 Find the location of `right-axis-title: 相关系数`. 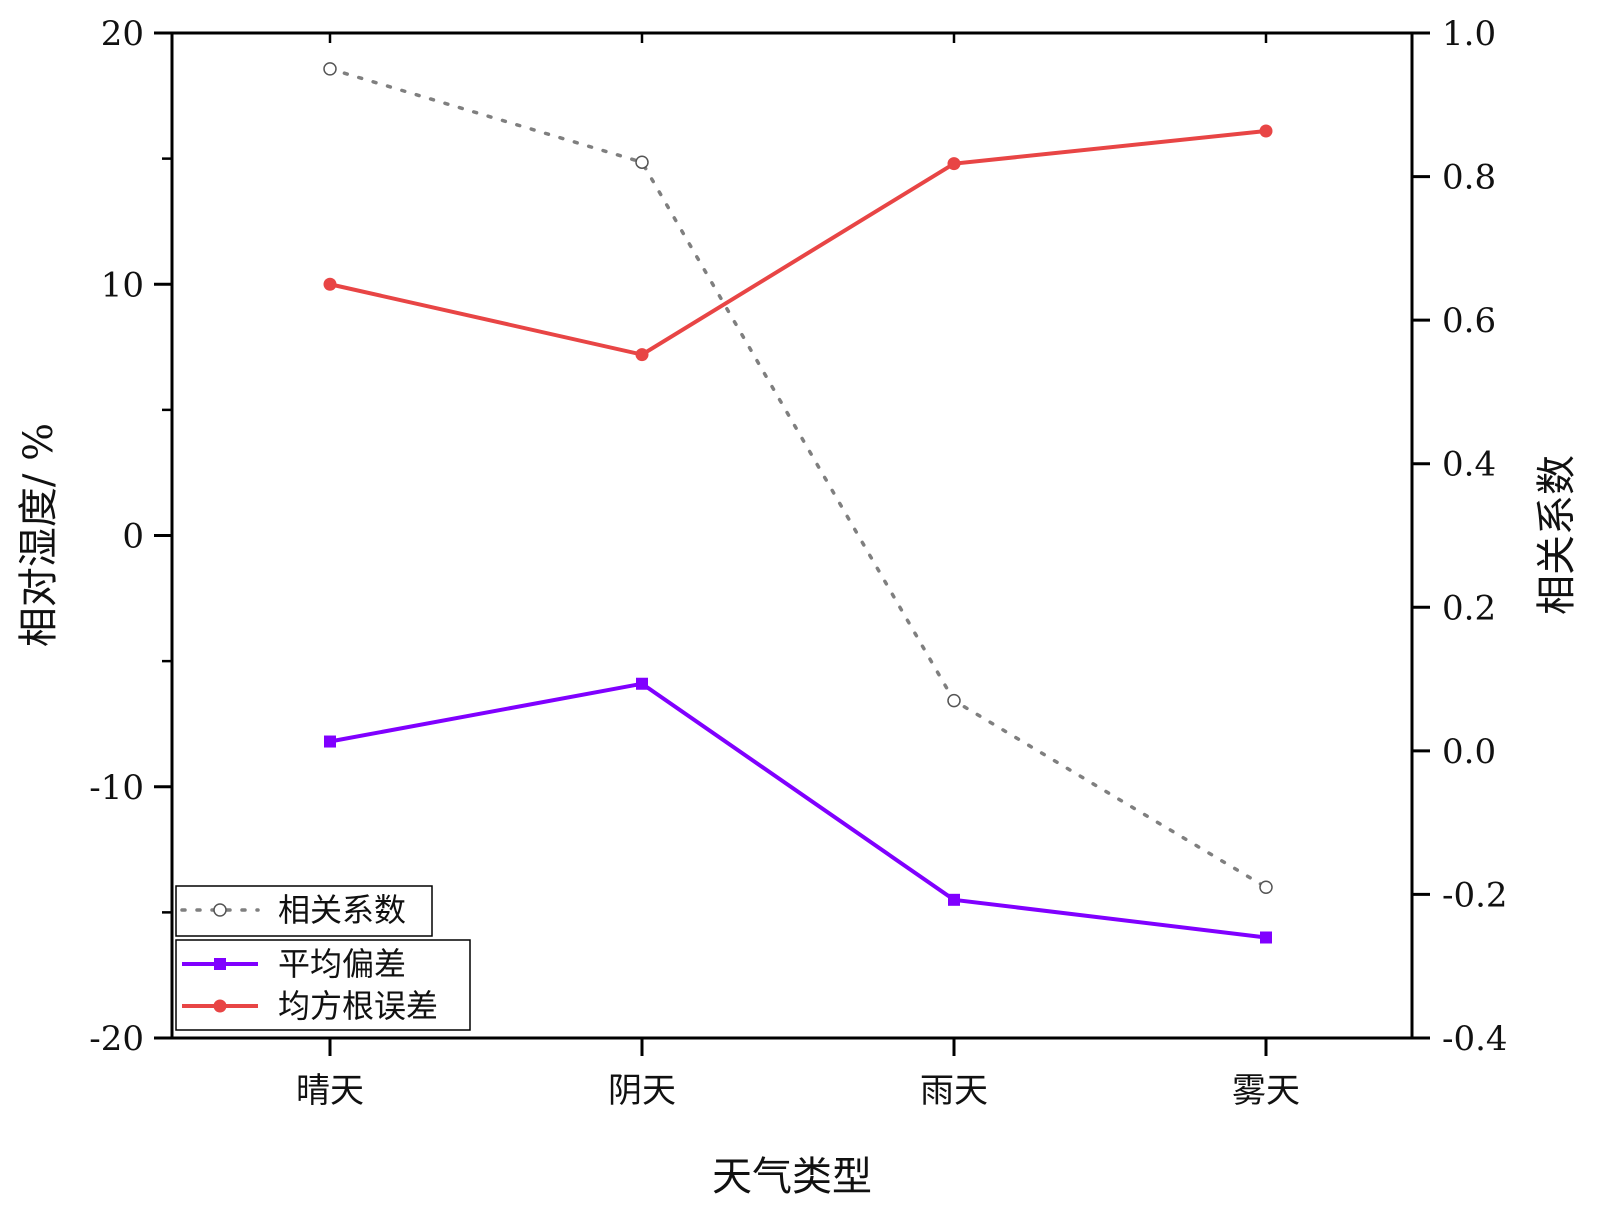

right-axis-title: 相关系数 is located at coordinates (1557, 535).